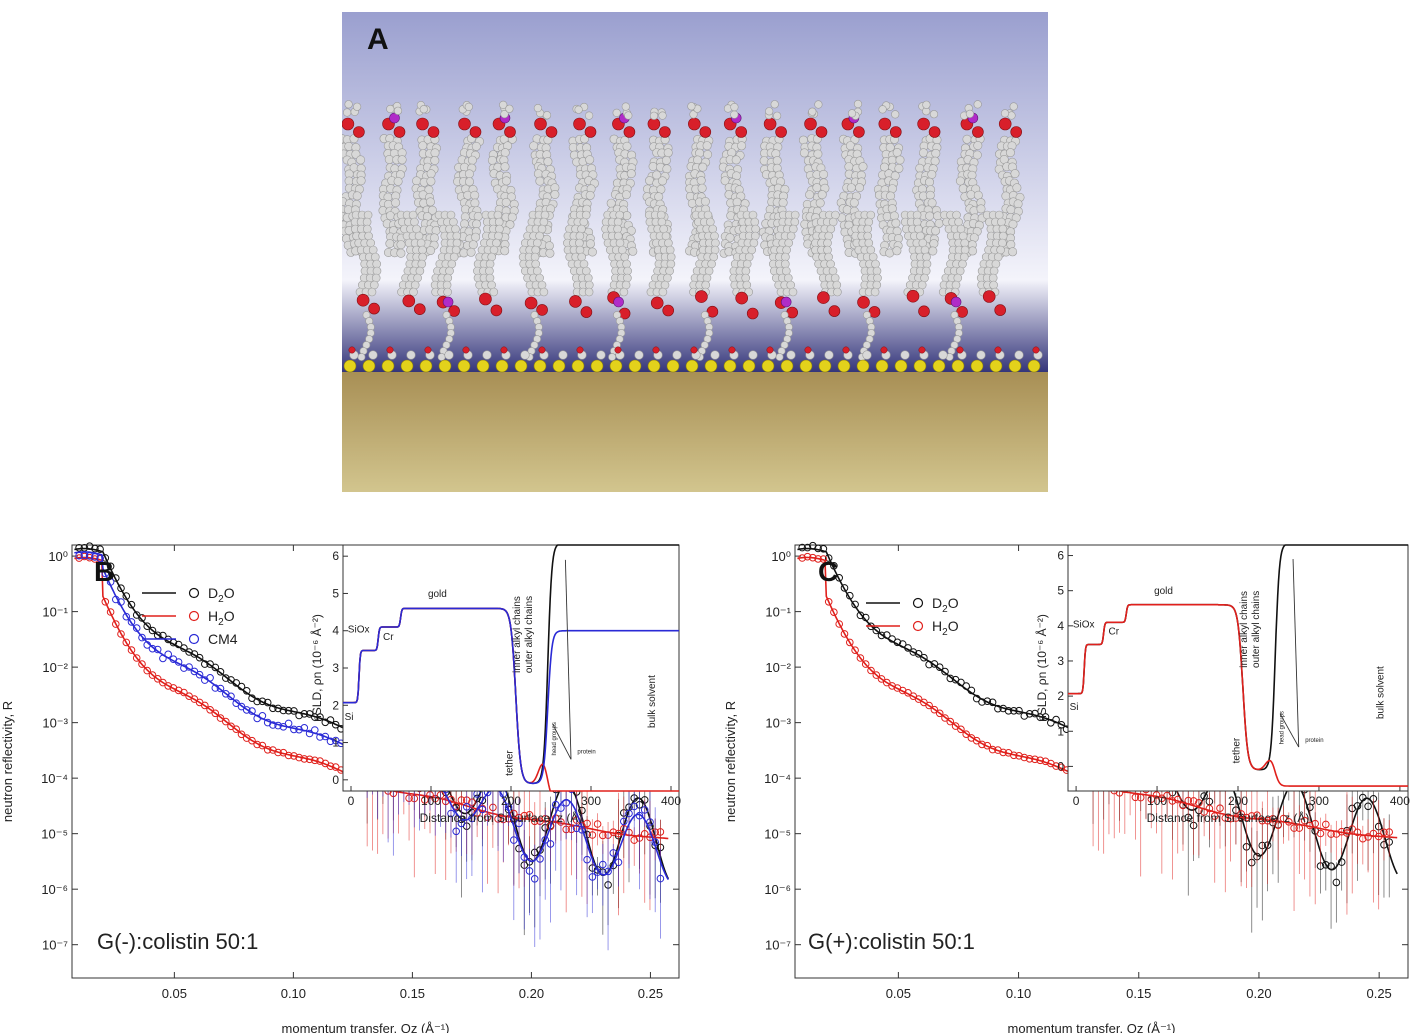 The image size is (1410, 1033). I want to click on label-cr: Cr, so click(388, 637).